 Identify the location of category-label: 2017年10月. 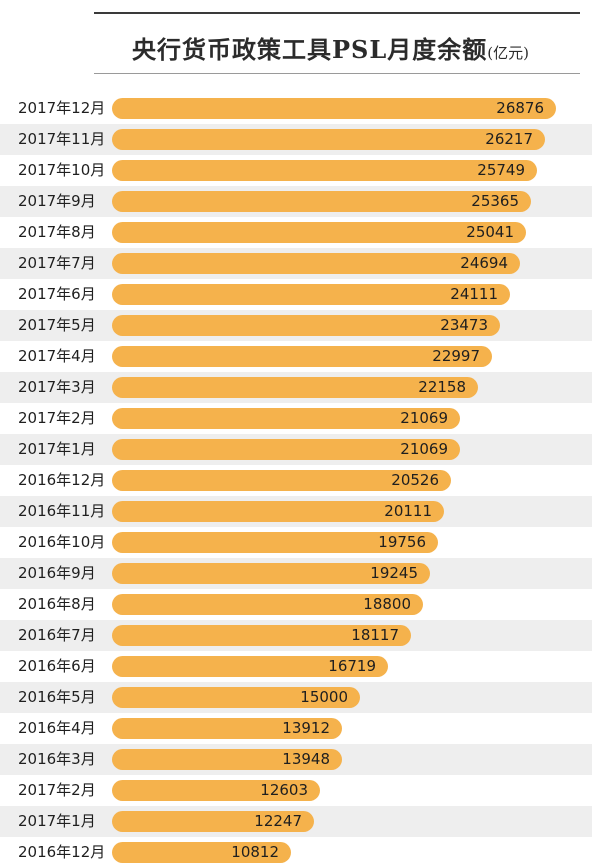
(62, 170).